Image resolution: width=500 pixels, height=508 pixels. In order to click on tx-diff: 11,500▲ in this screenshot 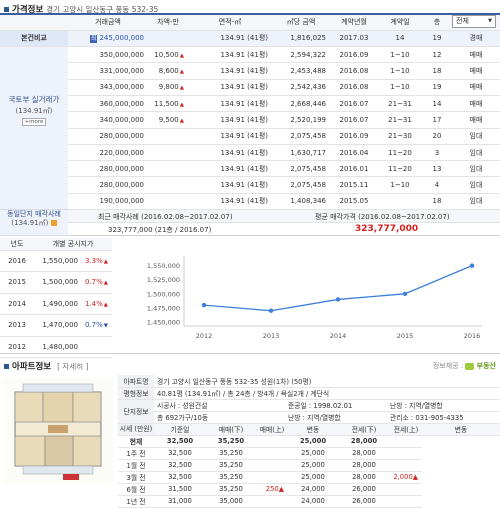, I will do `click(168, 104)`.